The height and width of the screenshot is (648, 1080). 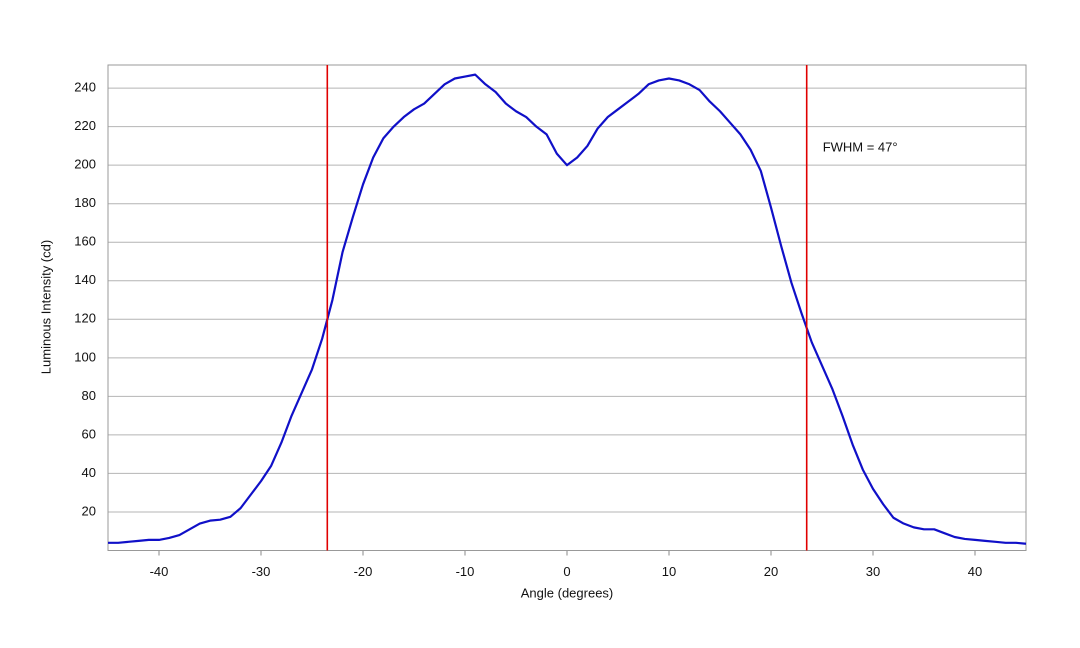 What do you see at coordinates (771, 571) in the screenshot?
I see `x-tick-label: 20` at bounding box center [771, 571].